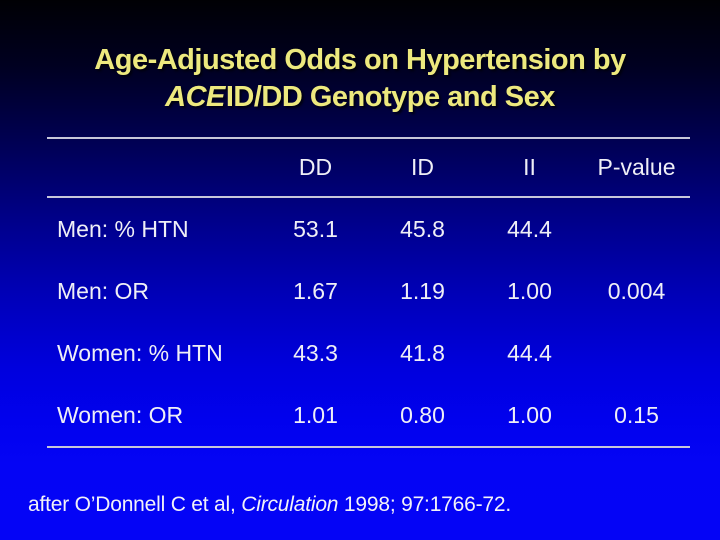 The width and height of the screenshot is (720, 540). I want to click on cell-pvalue: 0.15, so click(636, 414).